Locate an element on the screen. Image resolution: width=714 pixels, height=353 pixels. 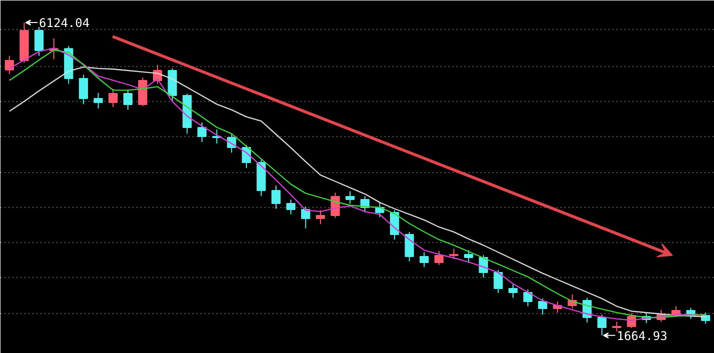
annotation: 1664.93 is located at coordinates (642, 335).